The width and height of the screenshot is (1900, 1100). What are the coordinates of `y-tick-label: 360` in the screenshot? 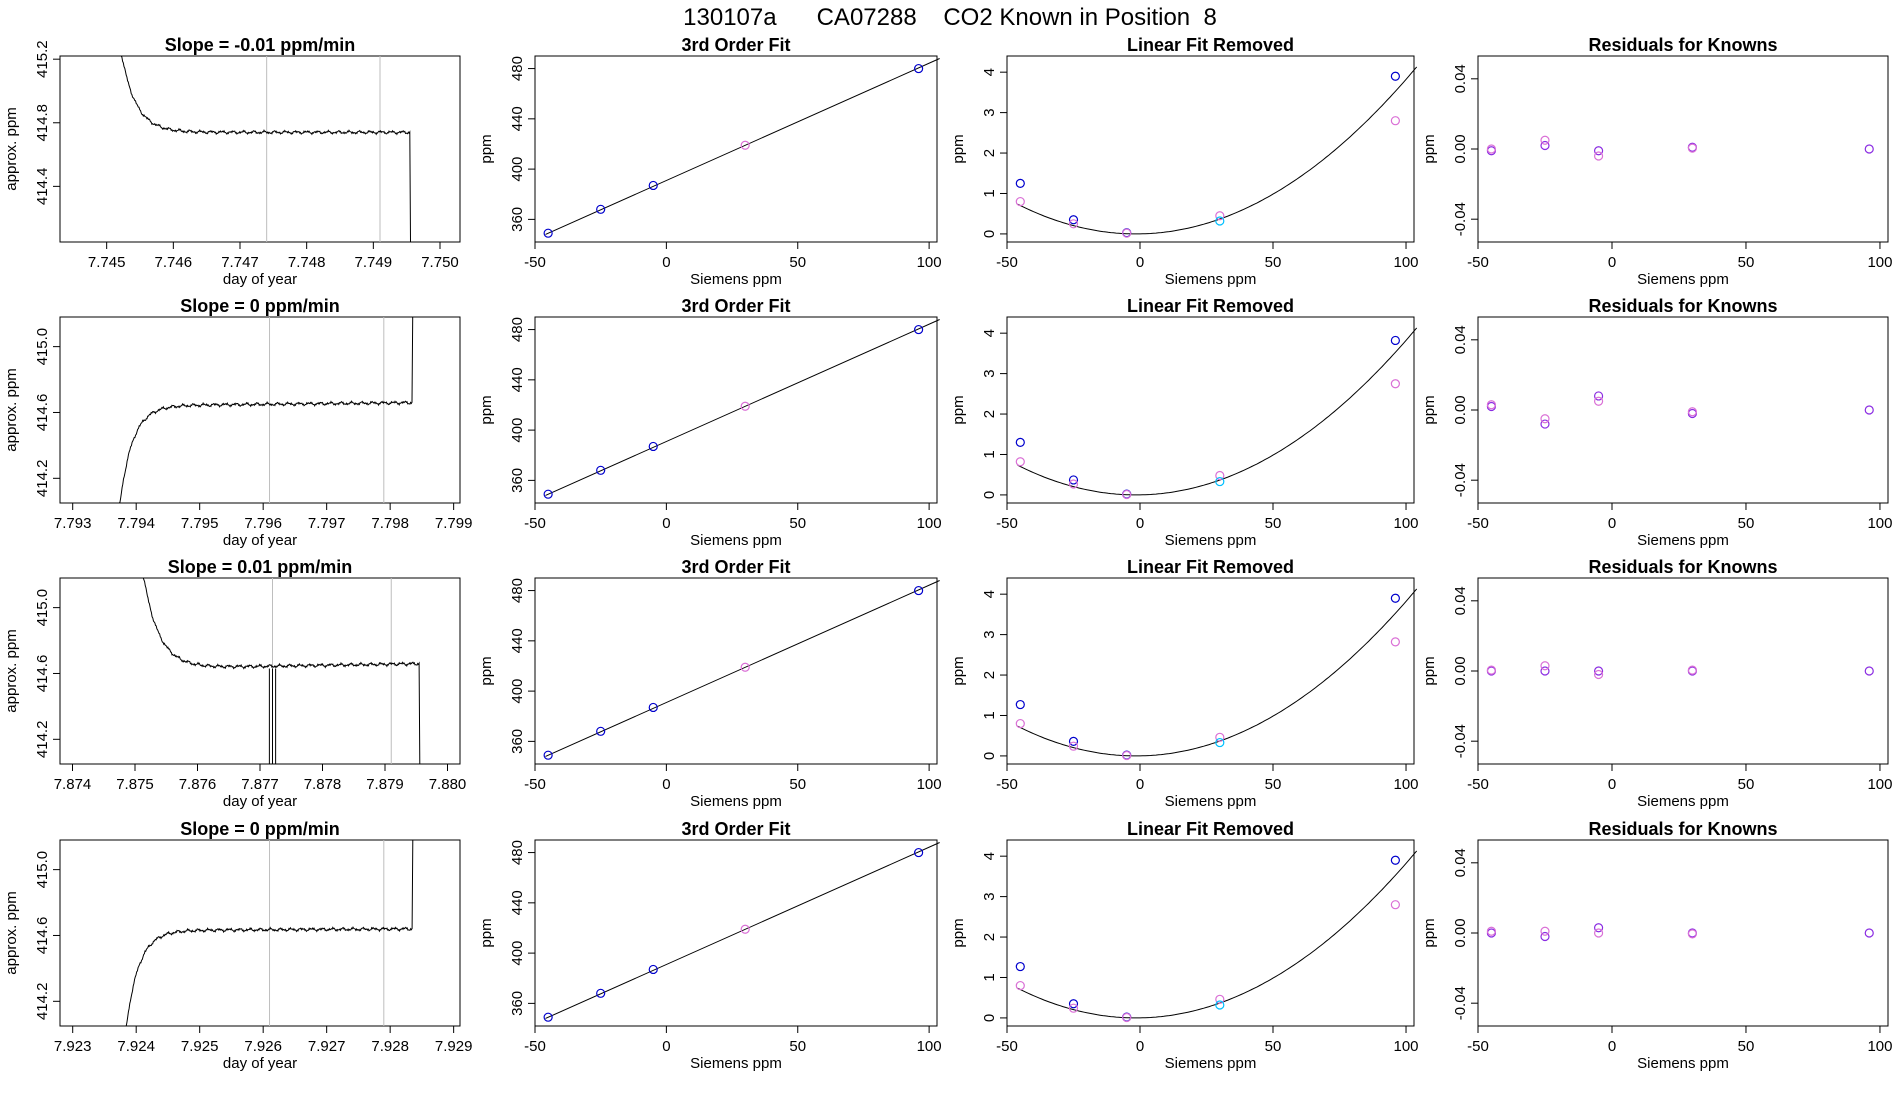 It's located at (517, 219).